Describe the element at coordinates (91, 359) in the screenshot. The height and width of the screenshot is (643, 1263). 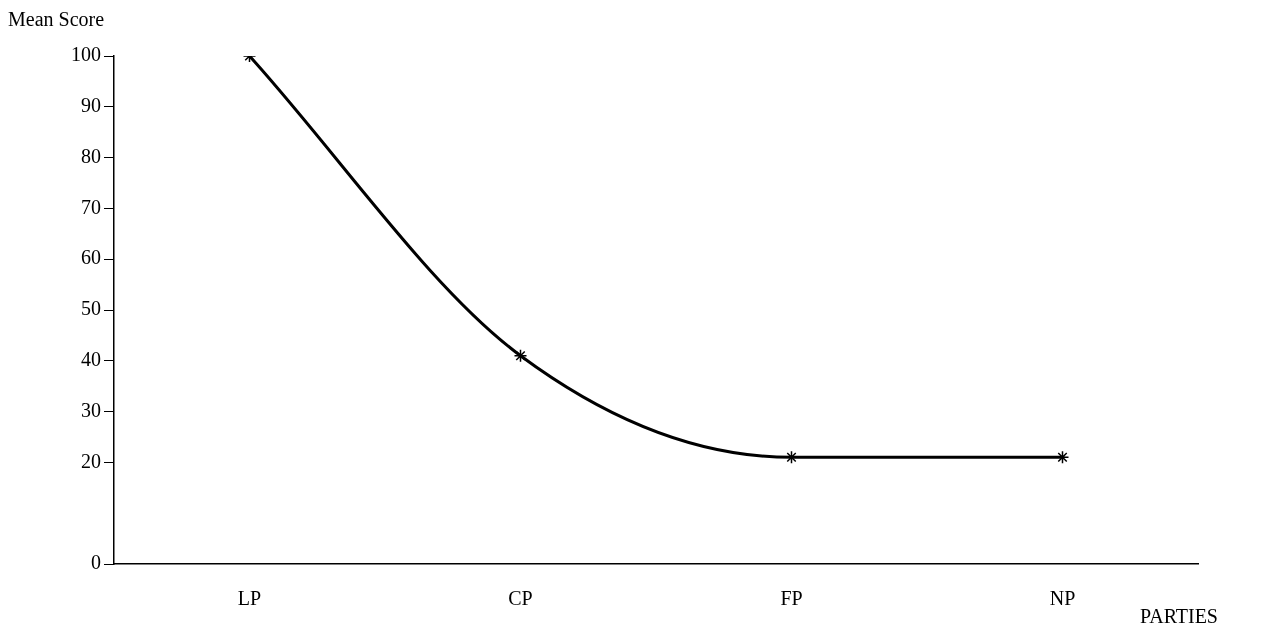
I see `y-tick-label: 40` at that location.